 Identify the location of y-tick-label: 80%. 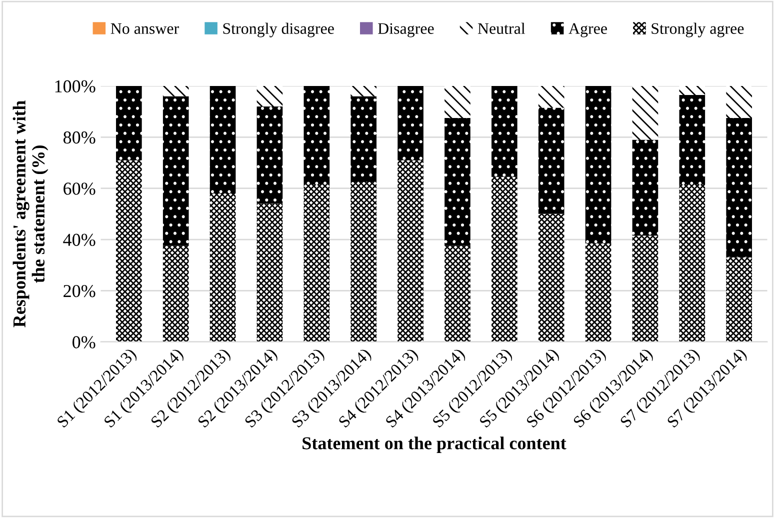
(79, 137).